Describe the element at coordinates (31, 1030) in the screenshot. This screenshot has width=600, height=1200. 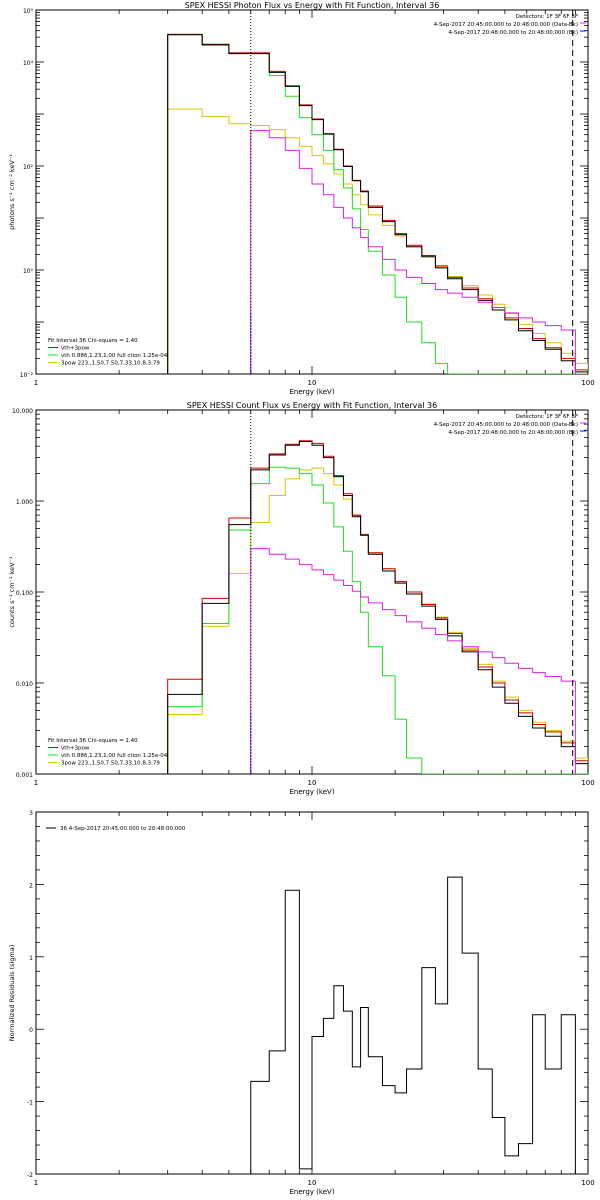
I see `y-tick-label: 0` at that location.